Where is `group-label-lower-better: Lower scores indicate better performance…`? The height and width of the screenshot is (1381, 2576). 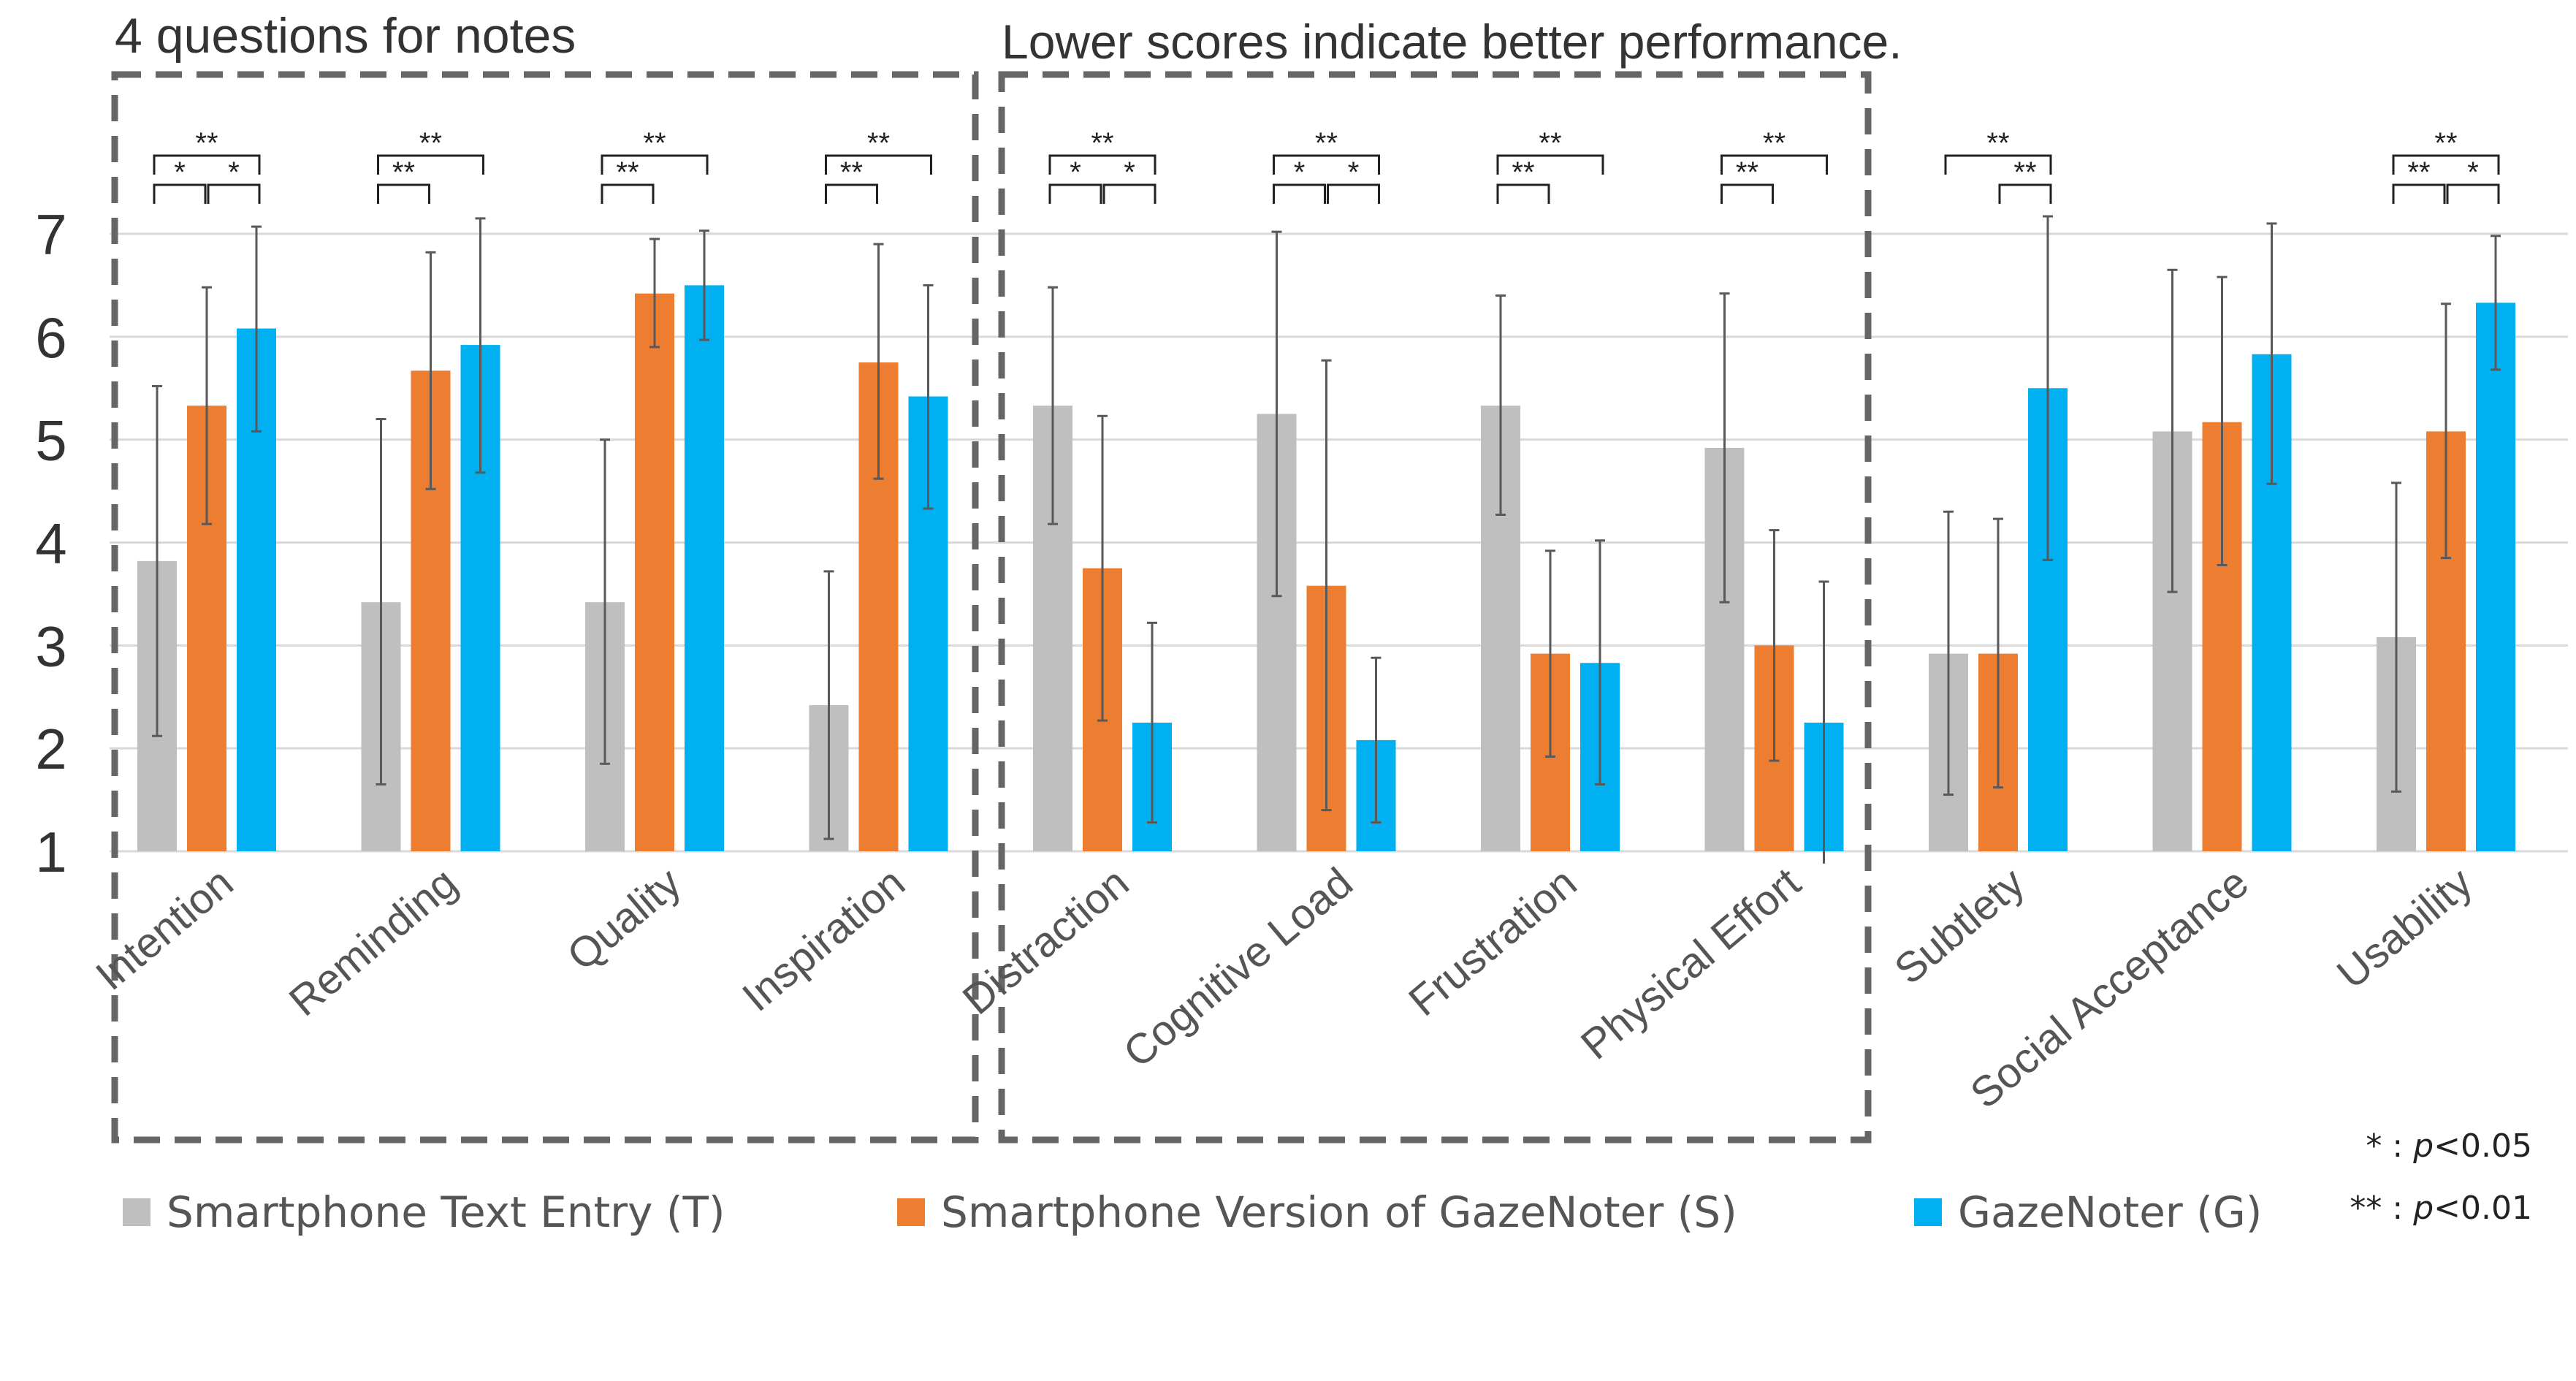
group-label-lower-better: Lower scores indicate better performance… is located at coordinates (1452, 42).